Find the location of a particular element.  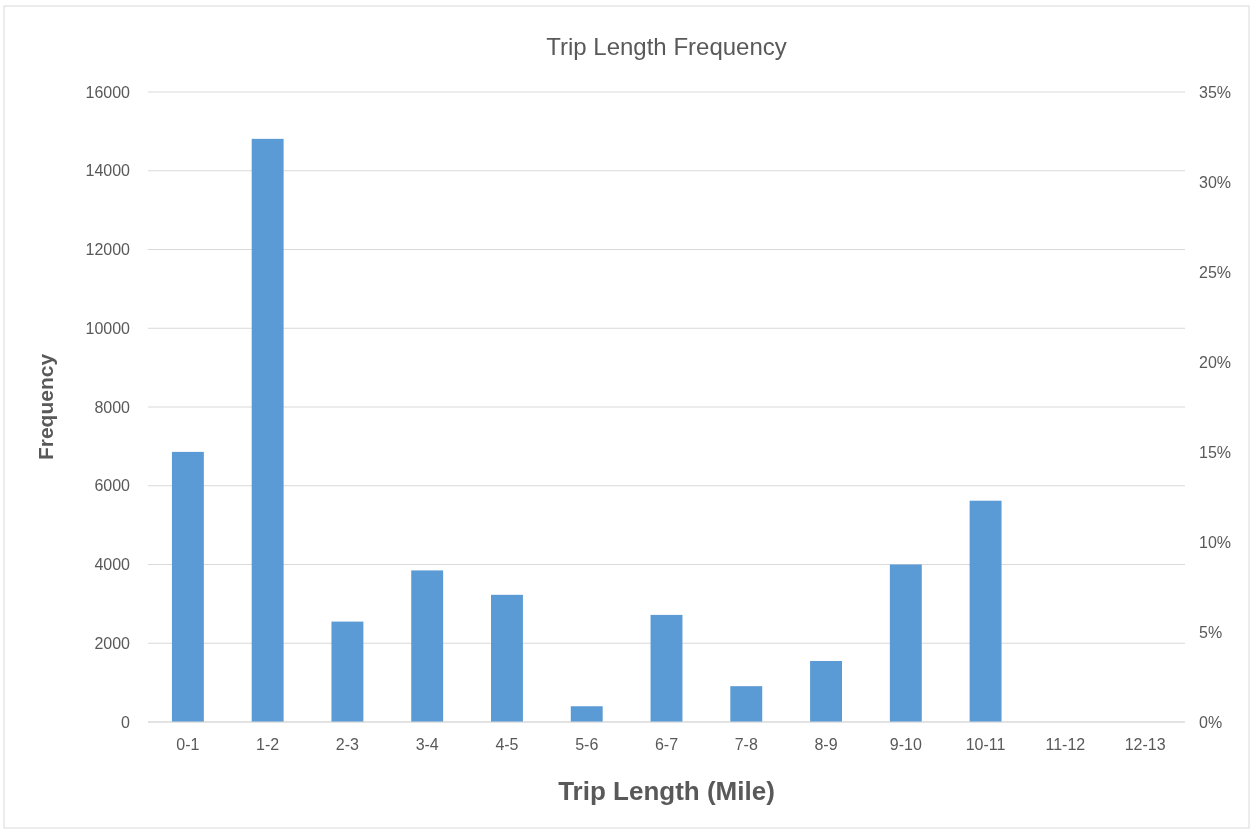

x-tick-label: 3-4 is located at coordinates (427, 744).